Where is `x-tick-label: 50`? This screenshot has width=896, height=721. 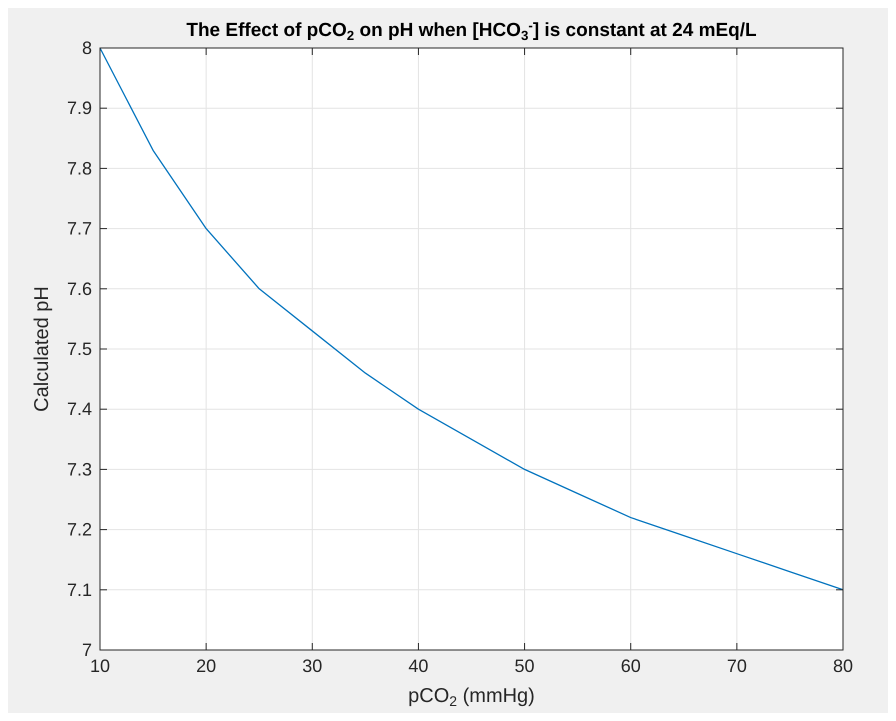 x-tick-label: 50 is located at coordinates (524, 666).